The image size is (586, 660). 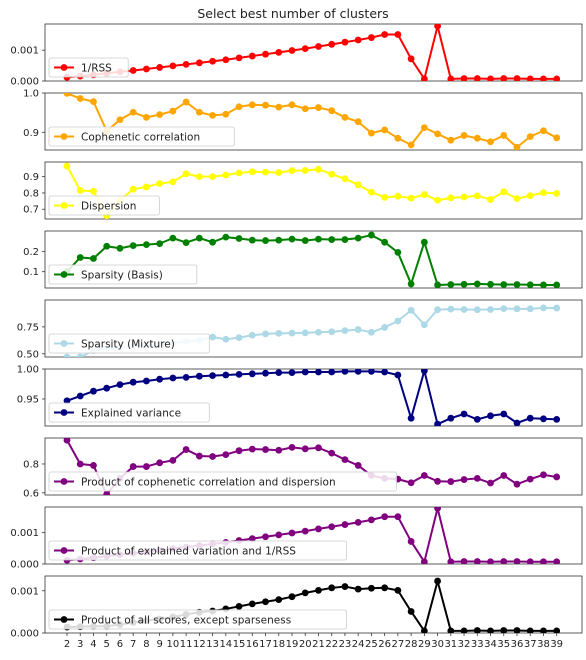 What do you see at coordinates (31, 210) in the screenshot?
I see `y-tick-label: 0.7` at bounding box center [31, 210].